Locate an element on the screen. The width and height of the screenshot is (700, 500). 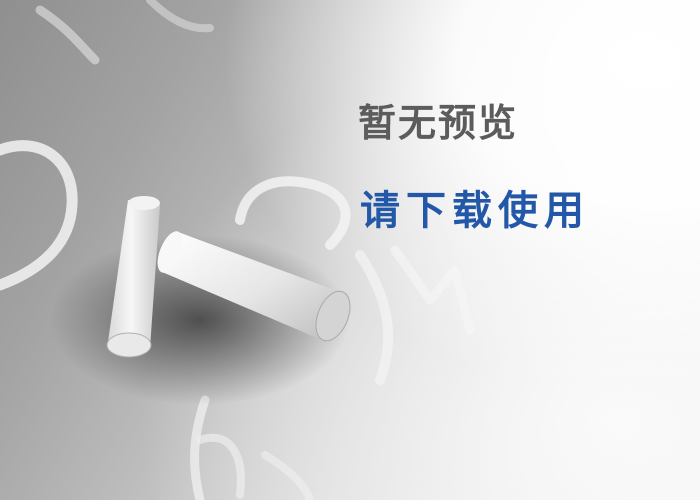
please-download-text: 请下载使用 is located at coordinates (475, 211).